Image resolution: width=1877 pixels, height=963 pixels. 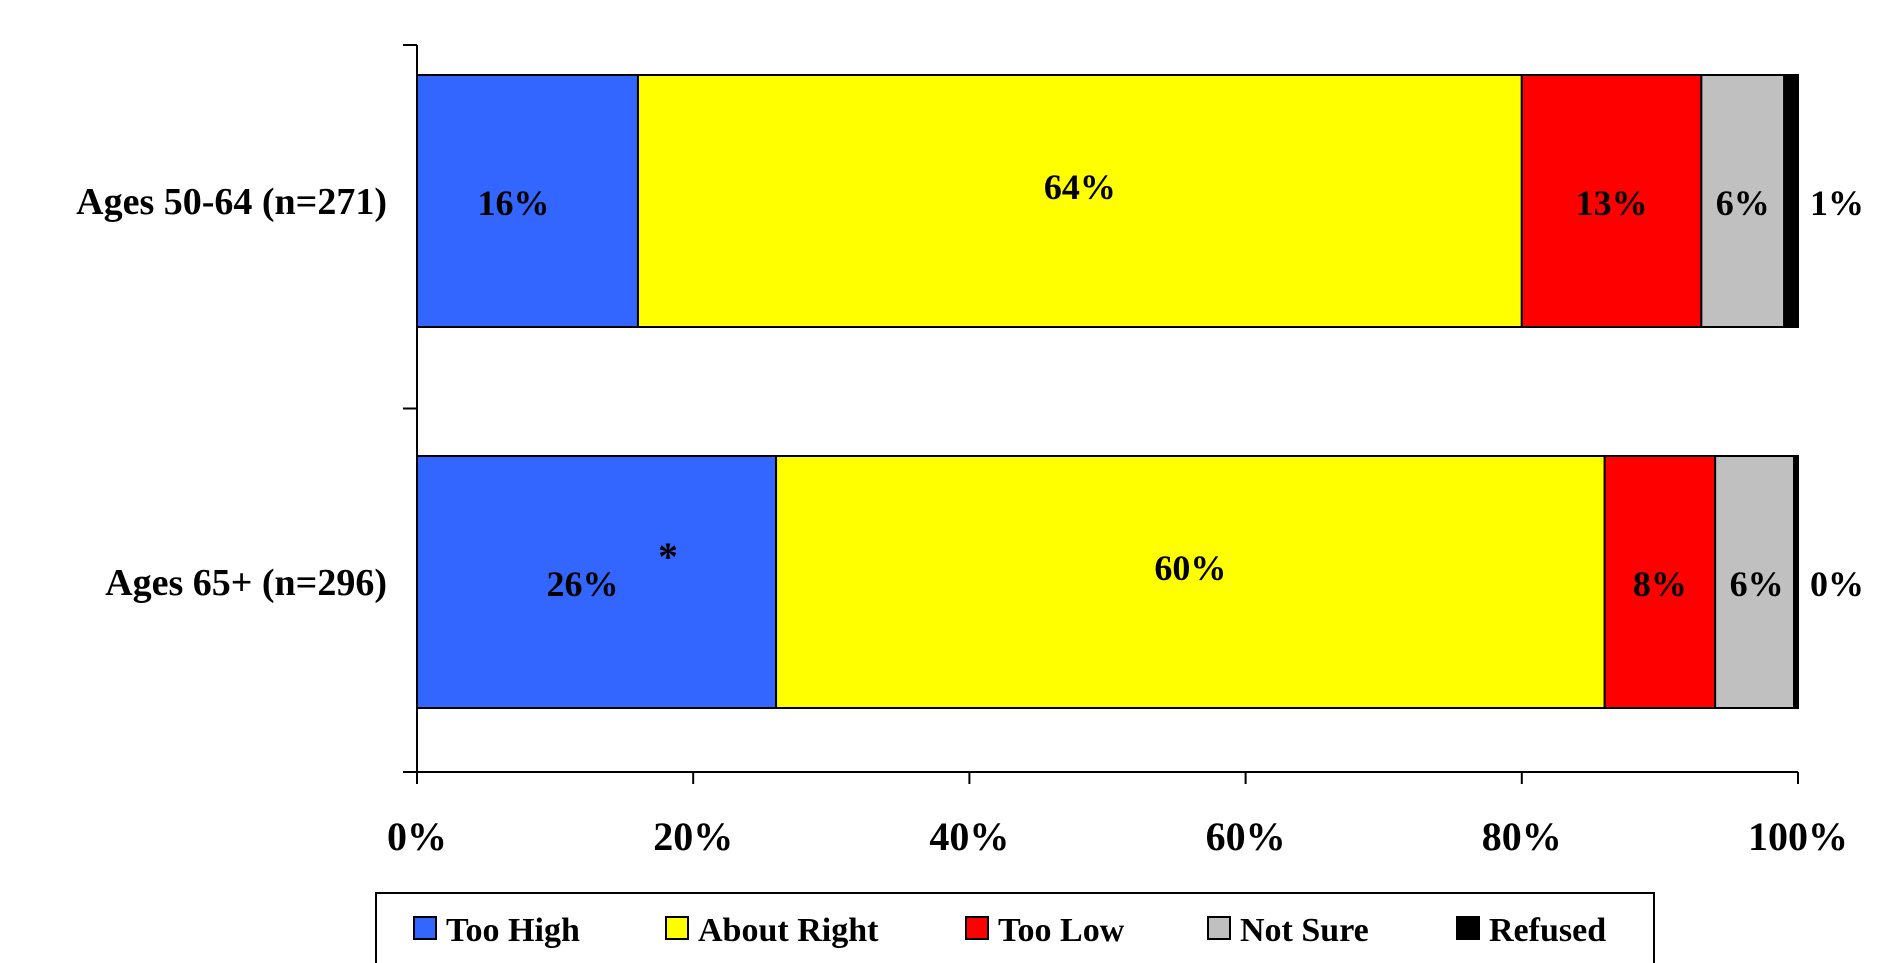 What do you see at coordinates (693, 836) in the screenshot?
I see `x-tick-label: 20%` at bounding box center [693, 836].